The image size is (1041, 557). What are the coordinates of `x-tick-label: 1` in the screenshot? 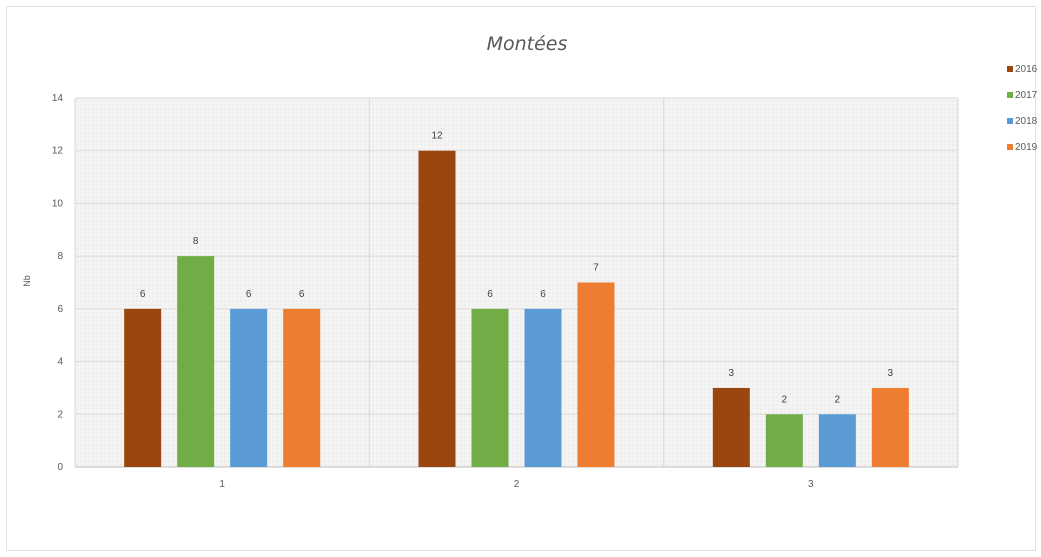 It's located at (222, 484).